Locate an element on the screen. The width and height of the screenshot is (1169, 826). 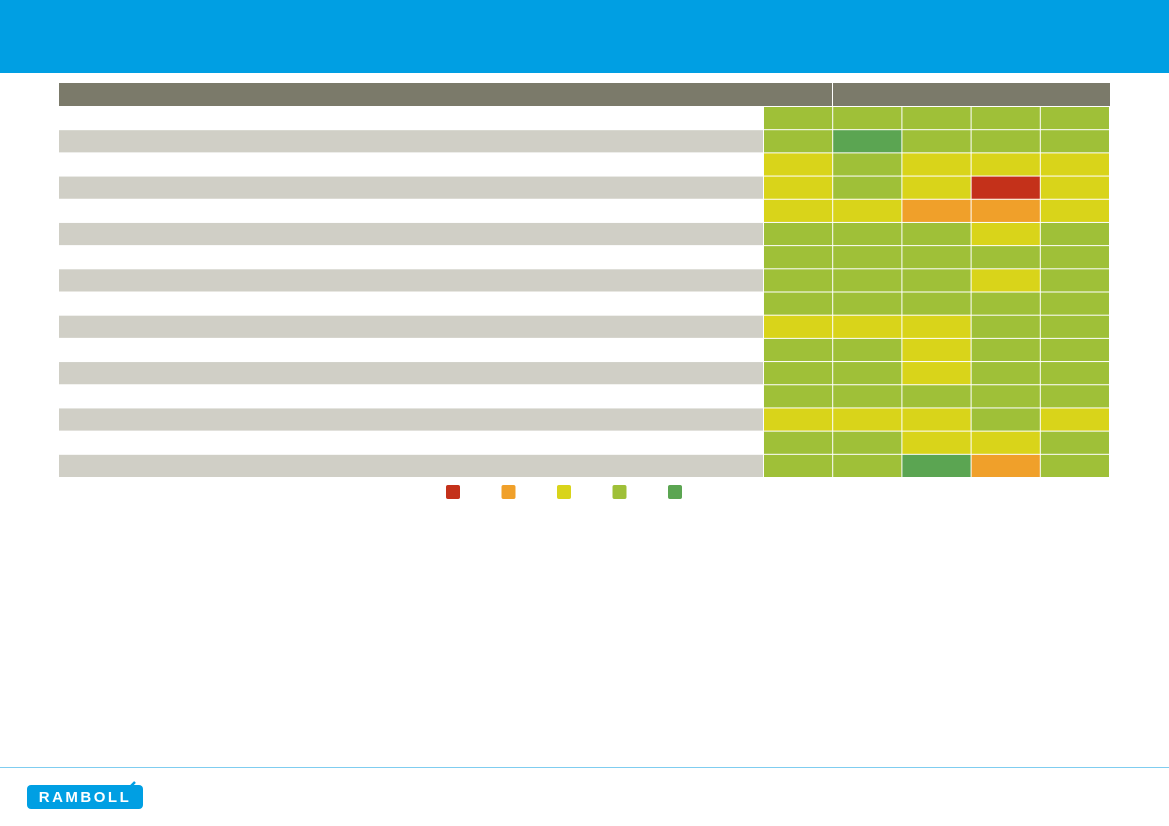
logo-text: RAMBOLL is located at coordinates (85, 797).